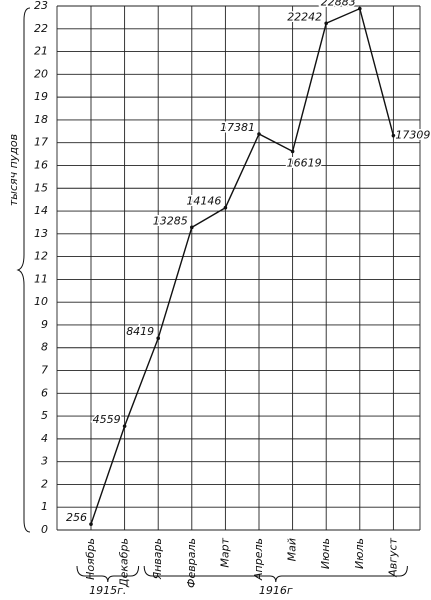 This screenshot has height=600, width=431. What do you see at coordinates (76, 517) in the screenshot?
I see `value-label: 256` at bounding box center [76, 517].